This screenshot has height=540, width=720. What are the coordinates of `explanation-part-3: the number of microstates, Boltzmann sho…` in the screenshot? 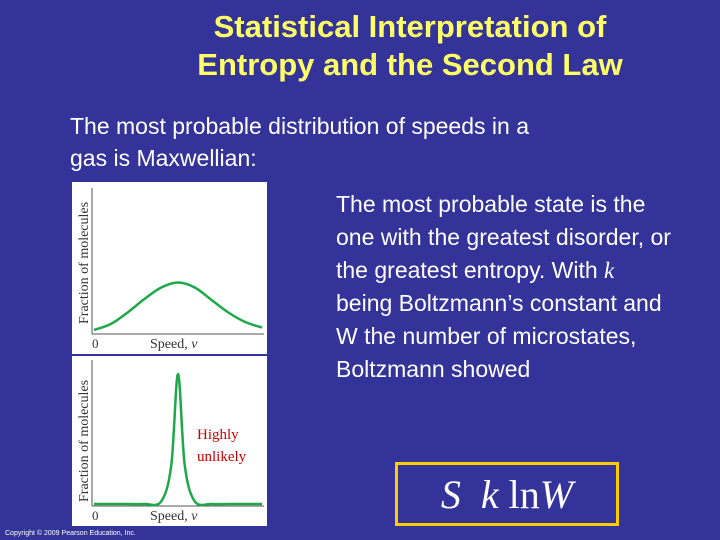 It's located at (486, 352).